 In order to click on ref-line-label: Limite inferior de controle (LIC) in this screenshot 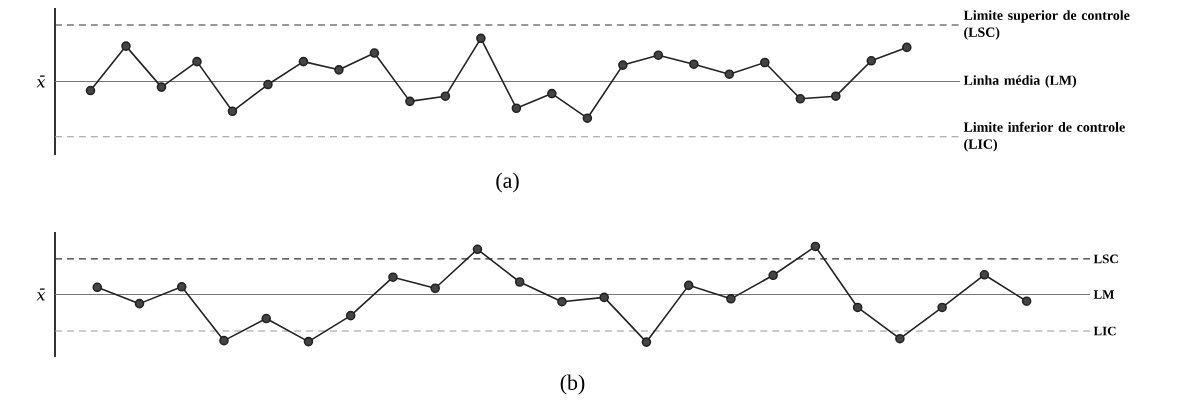, I will do `click(1044, 136)`.